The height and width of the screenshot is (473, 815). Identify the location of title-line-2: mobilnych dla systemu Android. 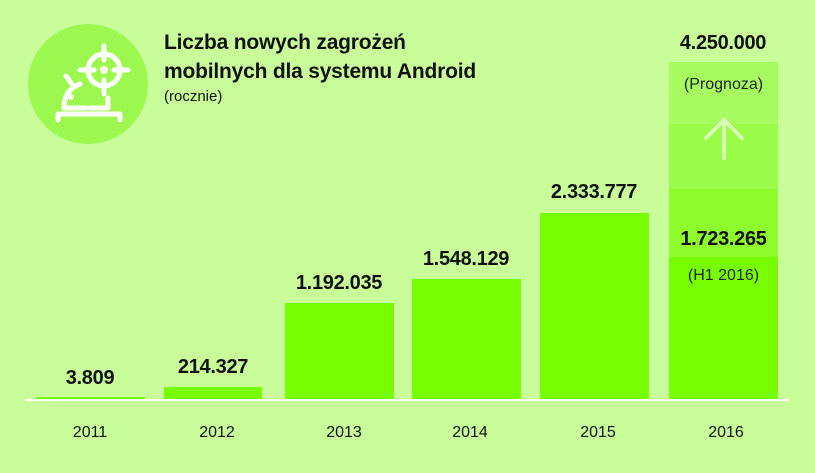
(320, 71).